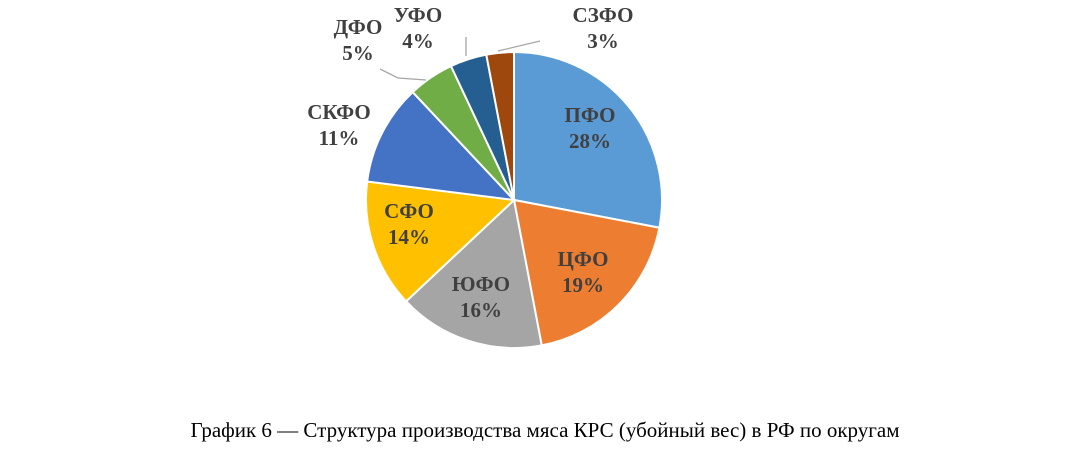 The width and height of the screenshot is (1090, 466). What do you see at coordinates (358, 27) in the screenshot?
I see `slice-category-label: ДФО` at bounding box center [358, 27].